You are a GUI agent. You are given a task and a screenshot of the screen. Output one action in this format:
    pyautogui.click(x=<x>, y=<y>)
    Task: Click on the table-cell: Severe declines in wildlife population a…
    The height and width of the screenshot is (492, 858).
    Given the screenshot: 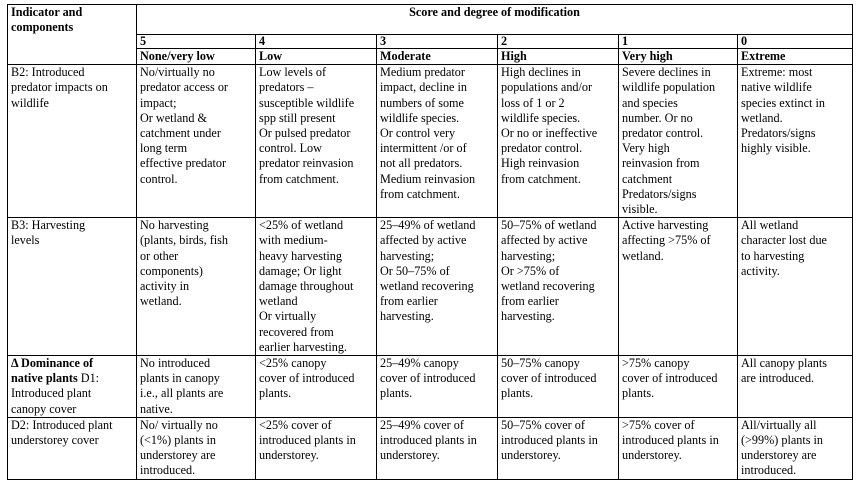 What is the action you would take?
    pyautogui.click(x=678, y=141)
    